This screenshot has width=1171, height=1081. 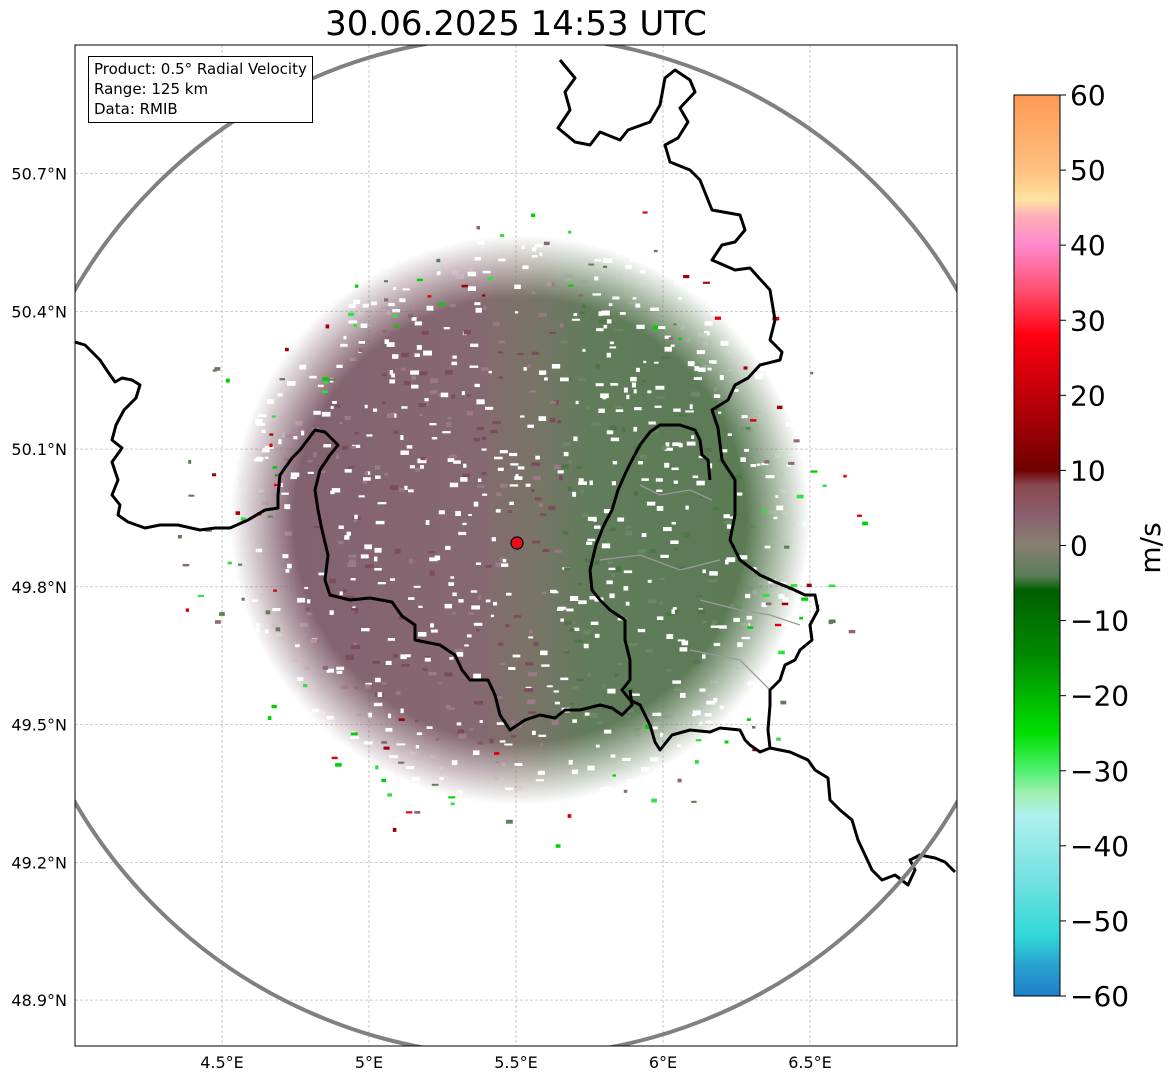 What do you see at coordinates (517, 543) in the screenshot?
I see `radar-site-marker` at bounding box center [517, 543].